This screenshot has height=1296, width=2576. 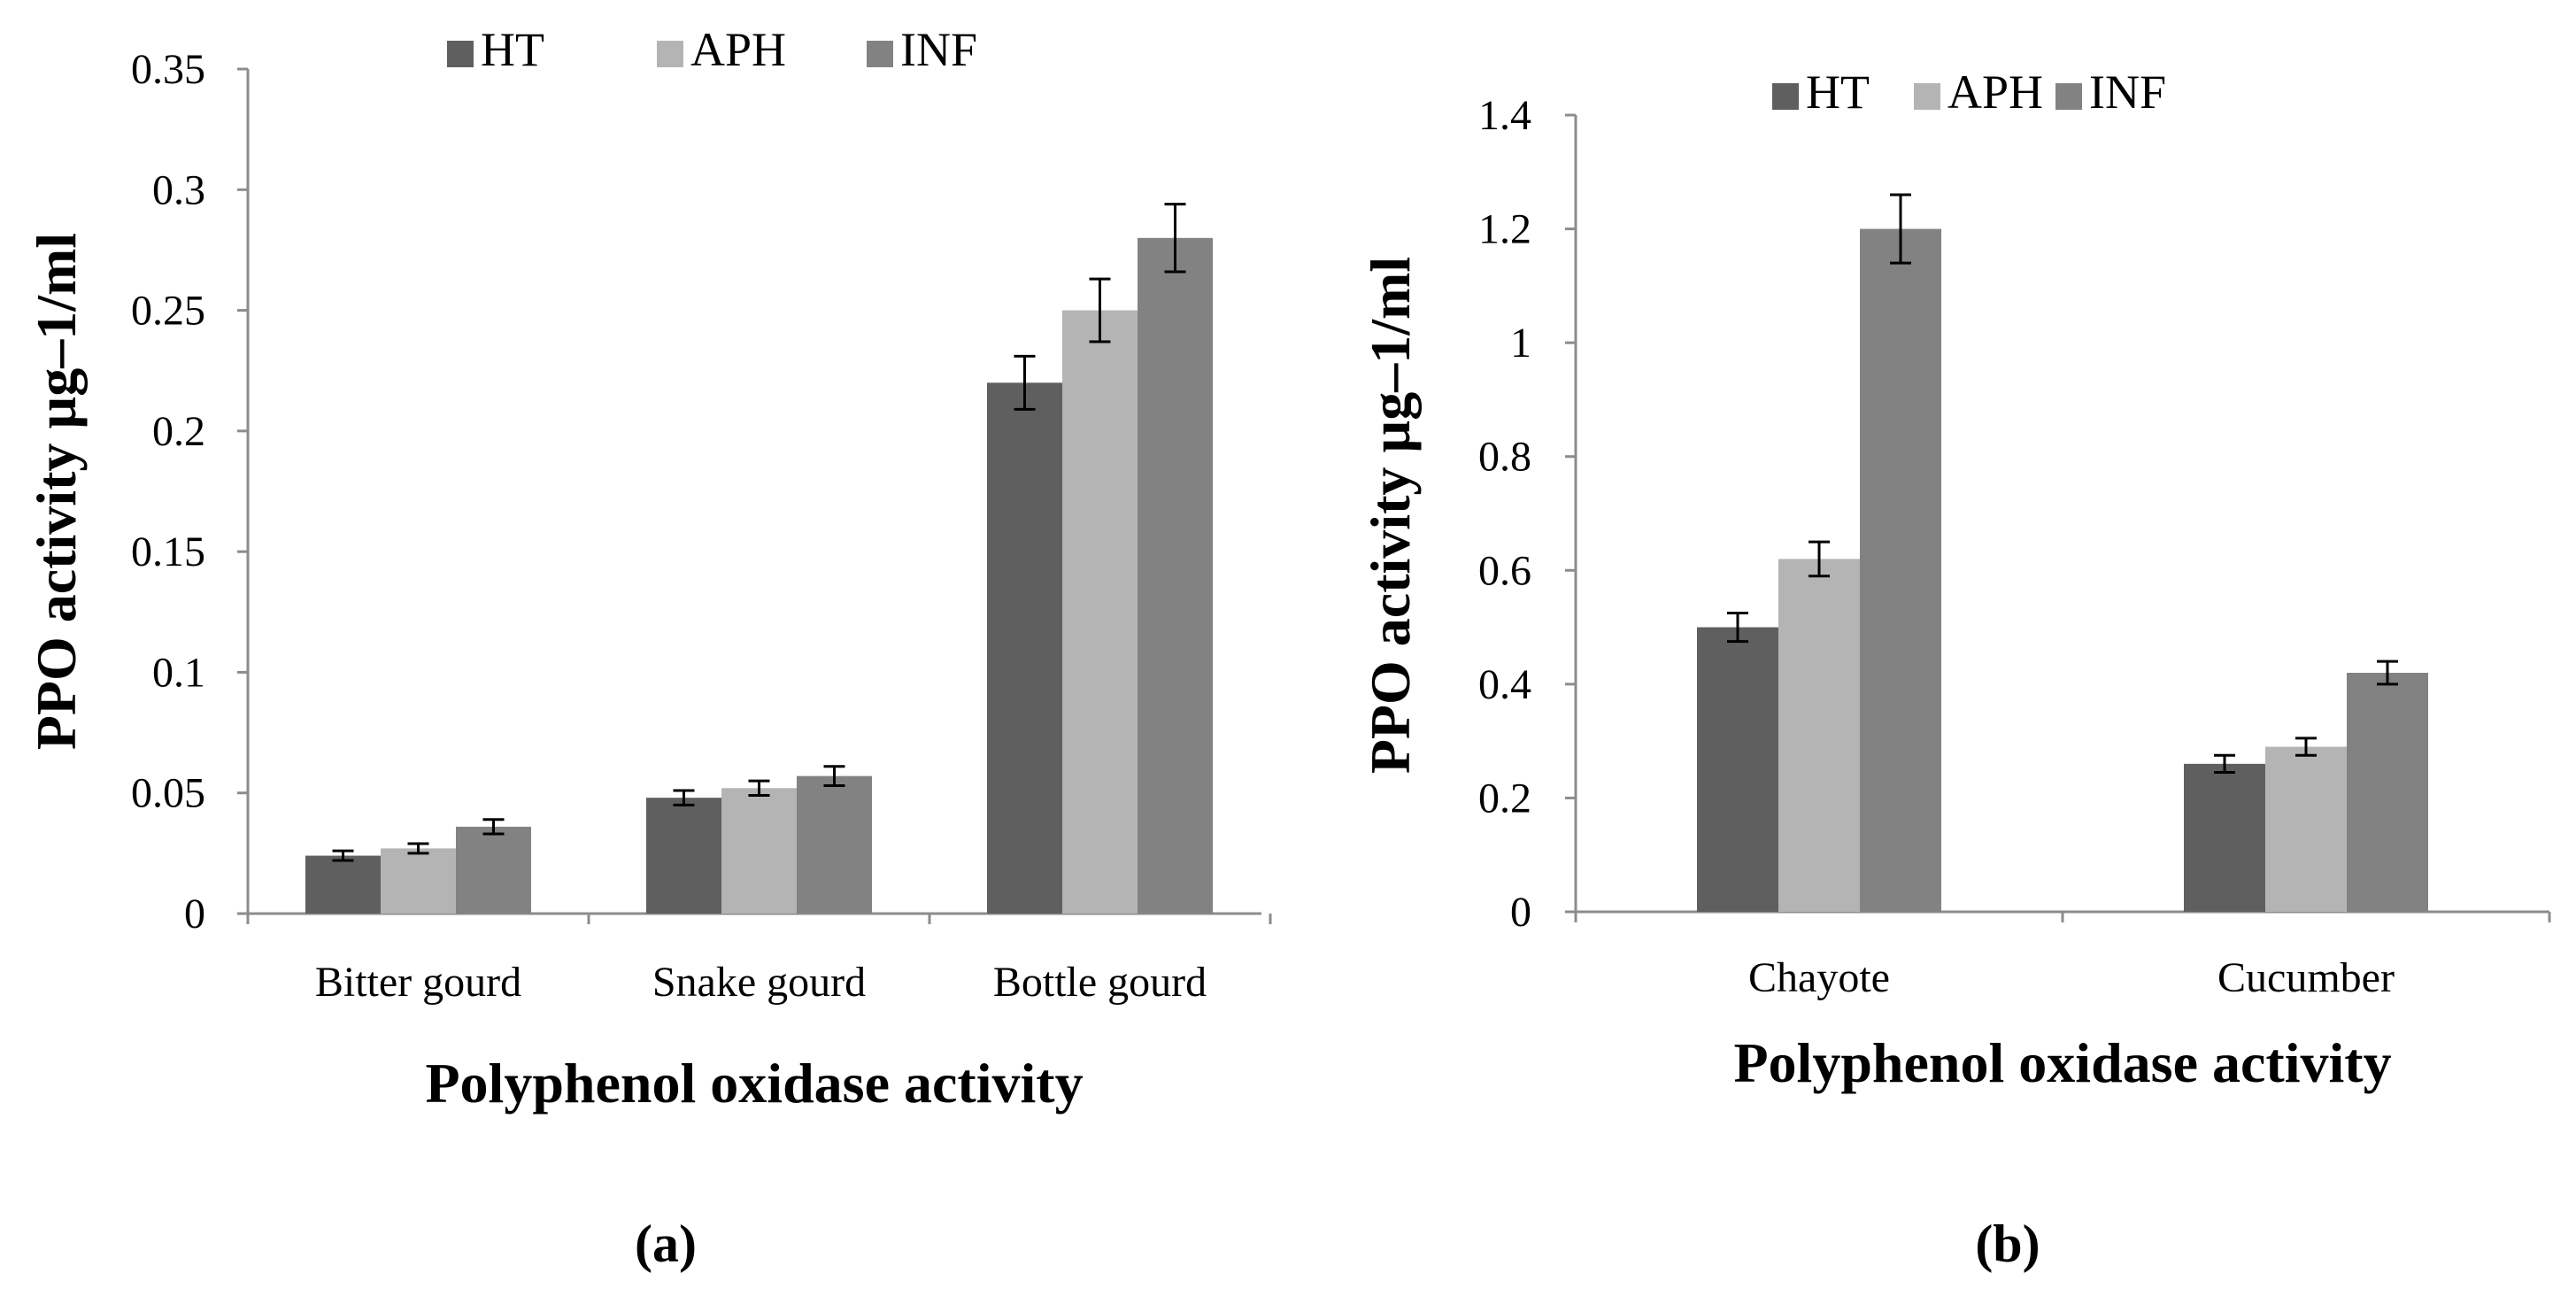 I want to click on y-tick-label: 0.25, so click(x=168, y=311).